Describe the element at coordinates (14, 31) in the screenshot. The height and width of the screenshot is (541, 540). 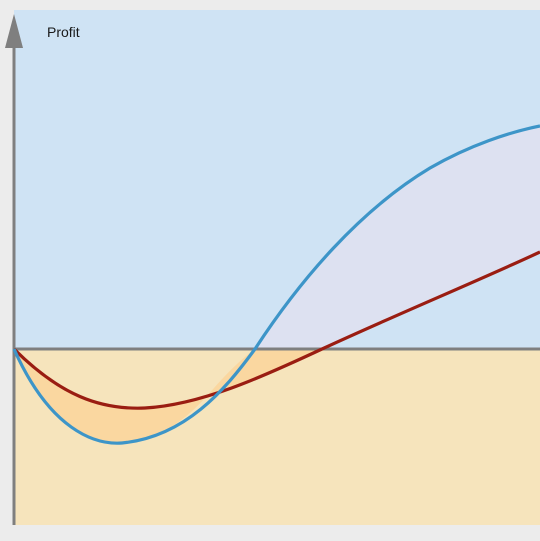
I see `profit-axis-arrow-icon` at that location.